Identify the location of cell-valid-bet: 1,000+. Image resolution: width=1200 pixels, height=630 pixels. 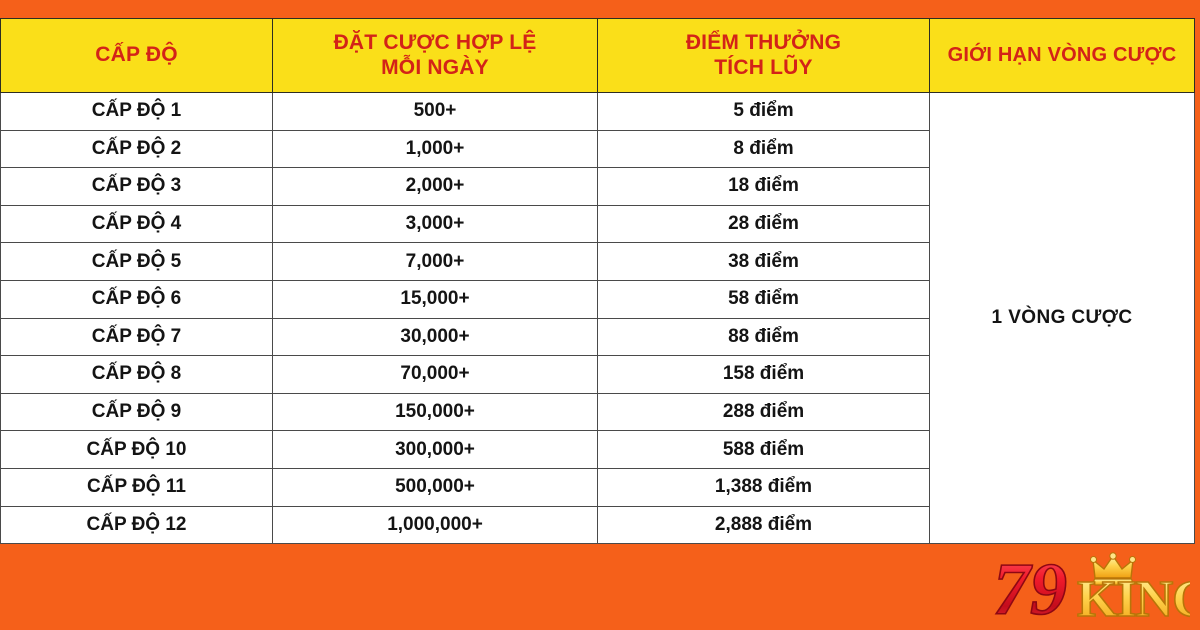
(435, 149).